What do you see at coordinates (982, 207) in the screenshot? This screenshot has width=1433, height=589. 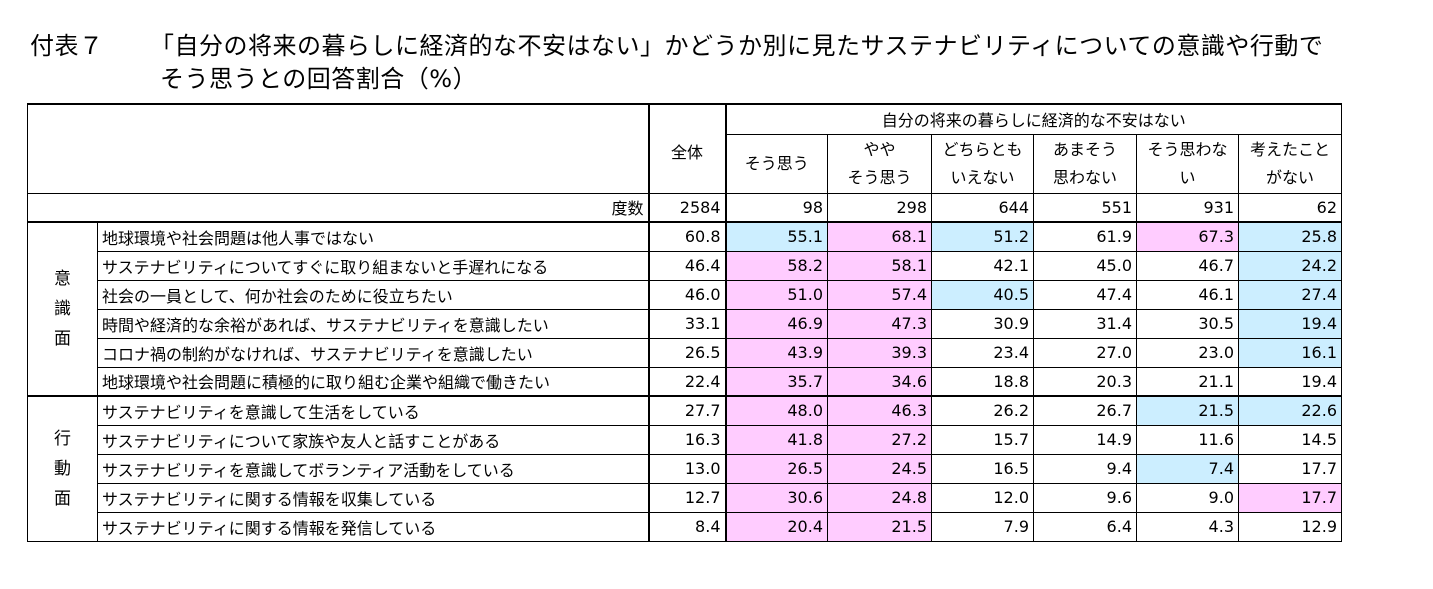 I see `count-value: 644` at bounding box center [982, 207].